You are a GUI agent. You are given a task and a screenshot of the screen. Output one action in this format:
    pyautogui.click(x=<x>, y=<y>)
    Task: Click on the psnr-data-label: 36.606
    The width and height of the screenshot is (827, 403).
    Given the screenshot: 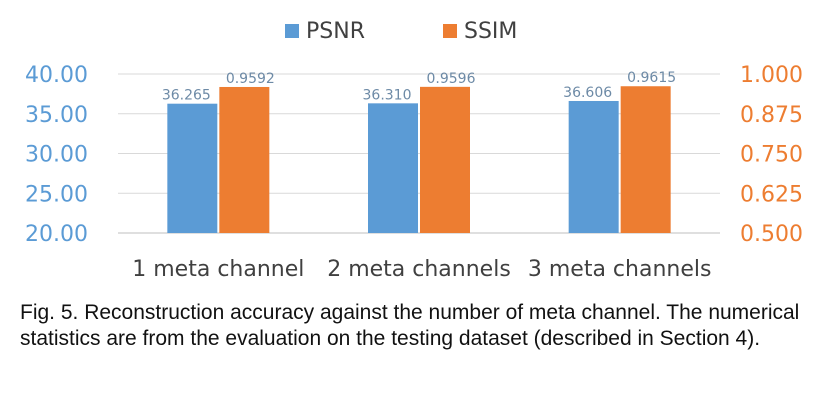 What is the action you would take?
    pyautogui.click(x=587, y=93)
    